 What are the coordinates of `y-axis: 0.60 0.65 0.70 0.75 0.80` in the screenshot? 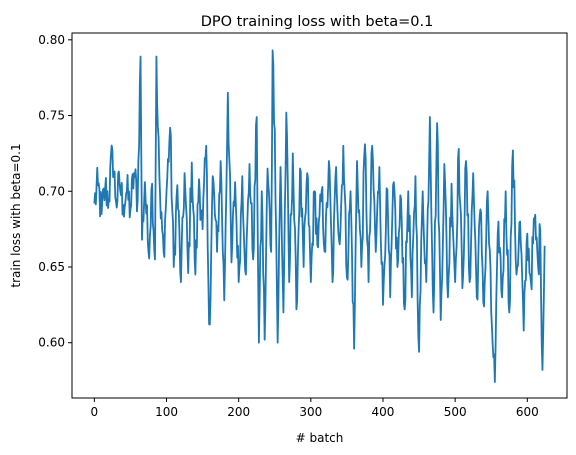 It's located at (55, 191).